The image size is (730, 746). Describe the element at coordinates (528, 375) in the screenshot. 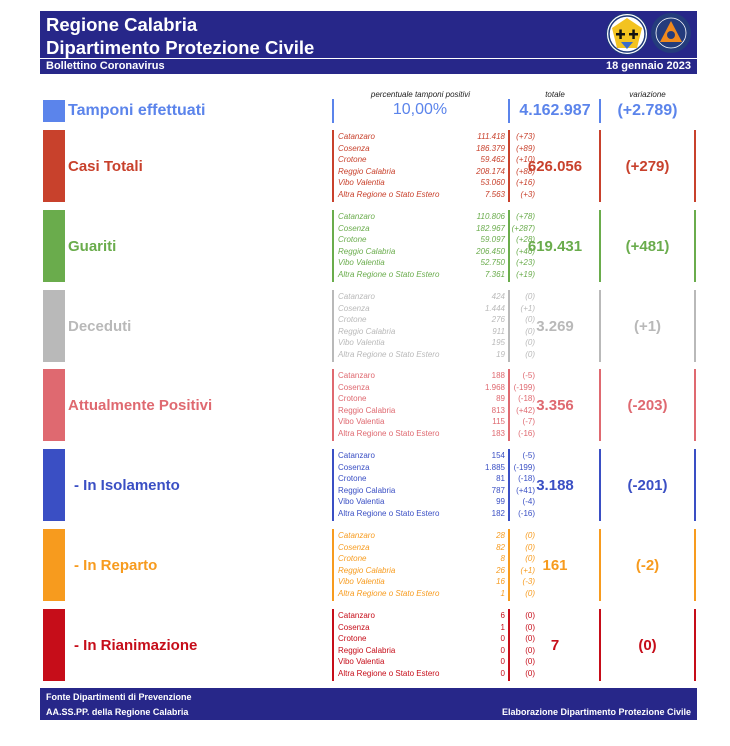

I see `province-delta: (-5)` at that location.